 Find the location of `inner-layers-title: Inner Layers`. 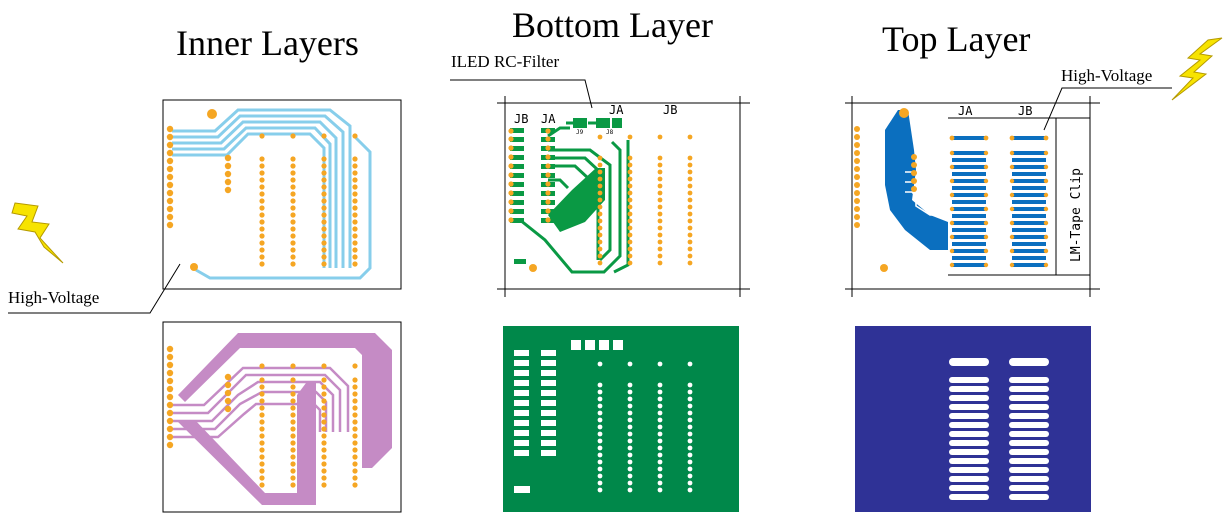

inner-layers-title: Inner Layers is located at coordinates (267, 43).